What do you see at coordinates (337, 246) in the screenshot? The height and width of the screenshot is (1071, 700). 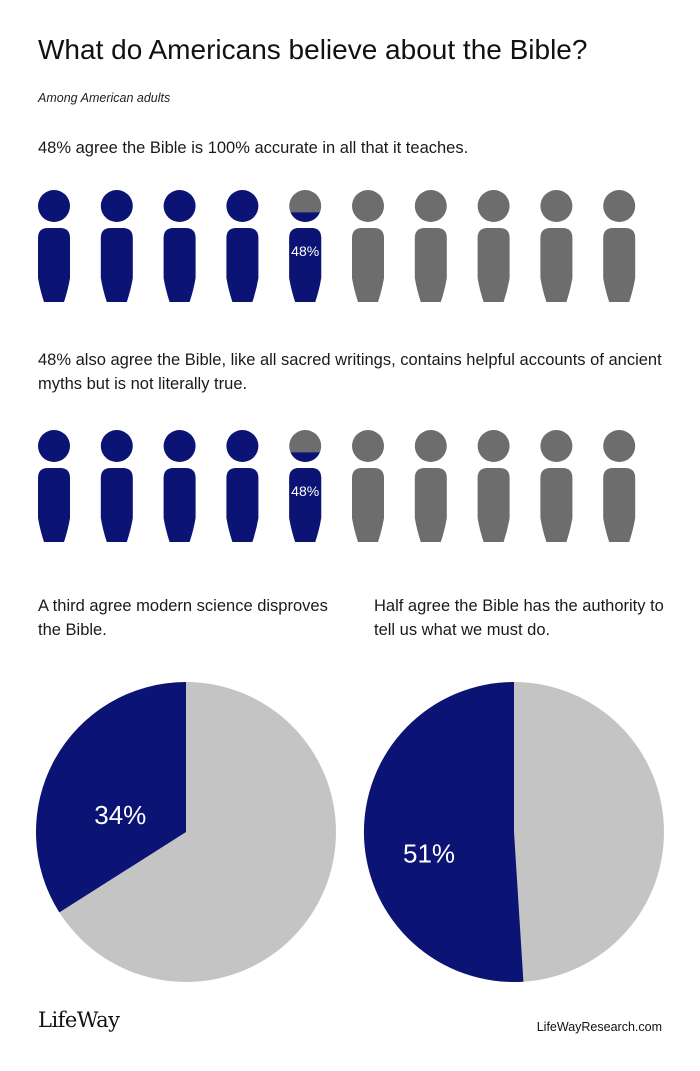 I see `pictogram-accurate: 48%` at bounding box center [337, 246].